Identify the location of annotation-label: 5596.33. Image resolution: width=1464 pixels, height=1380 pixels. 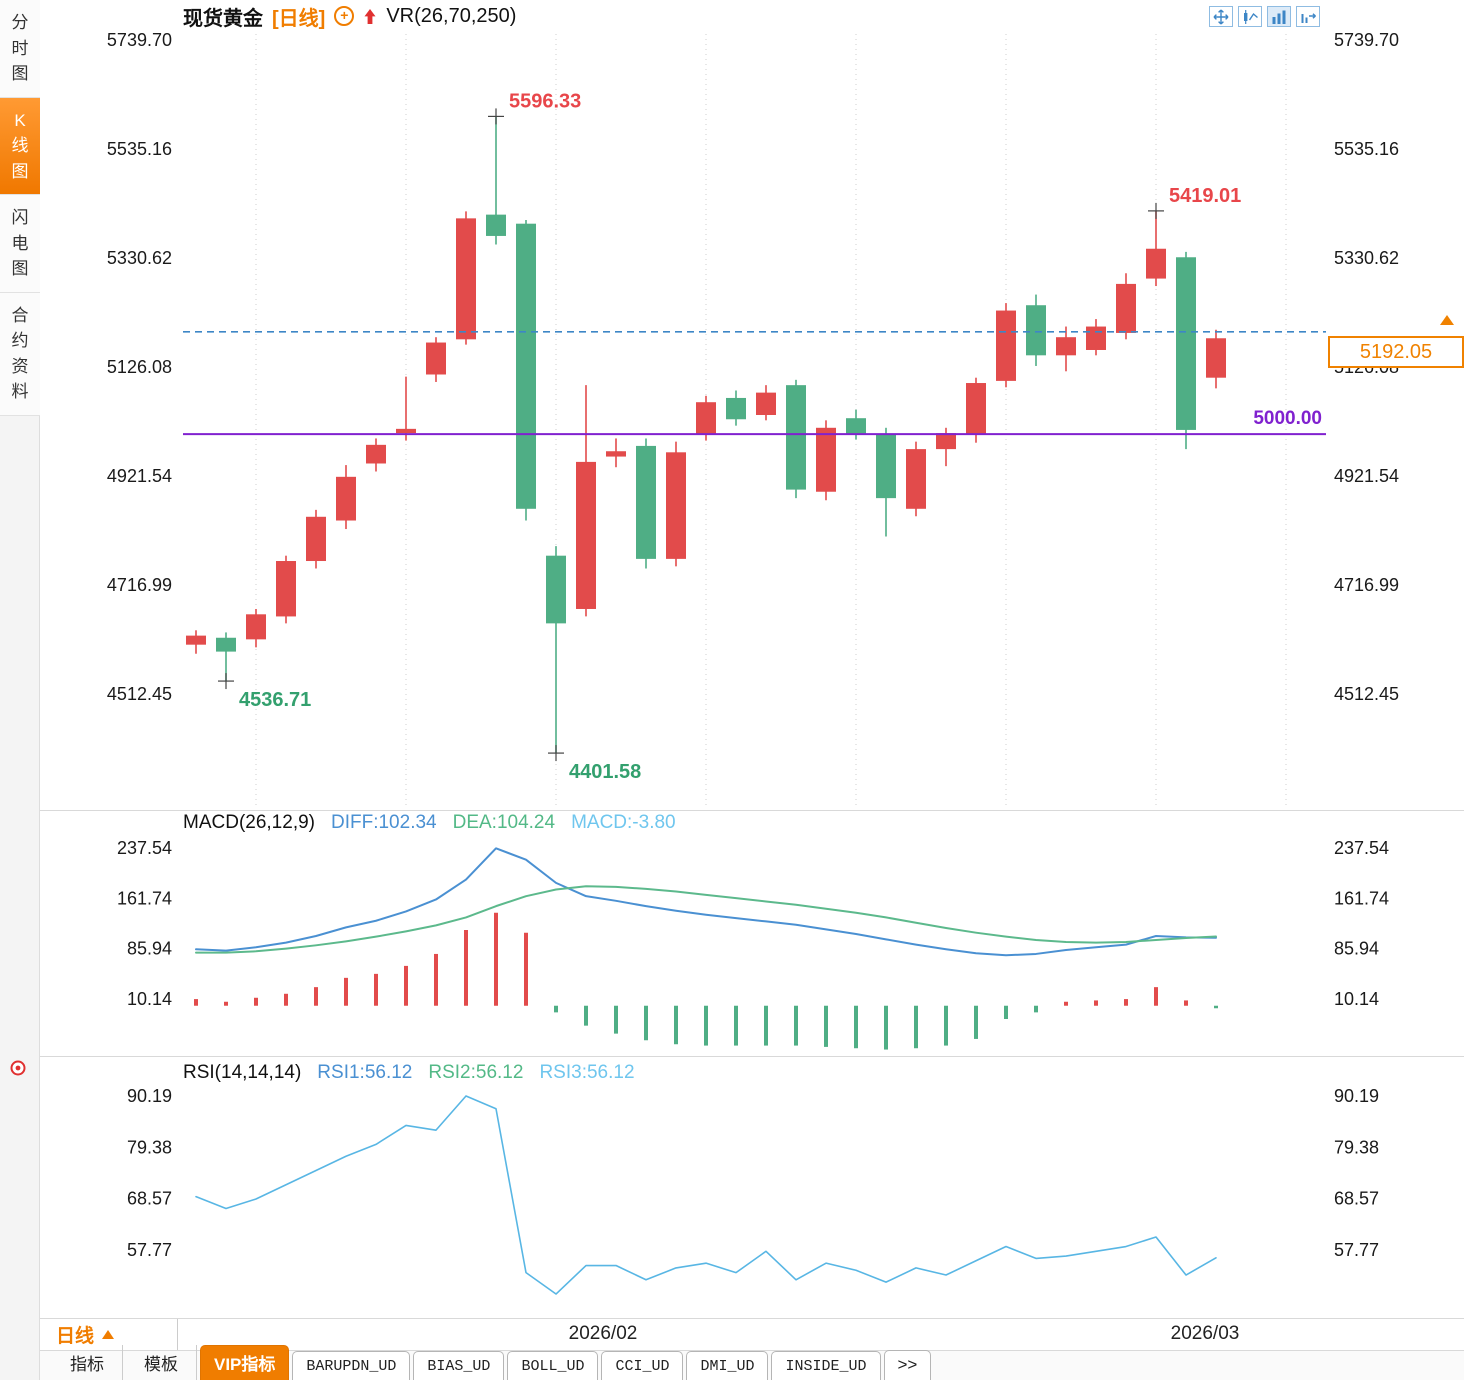
(545, 101).